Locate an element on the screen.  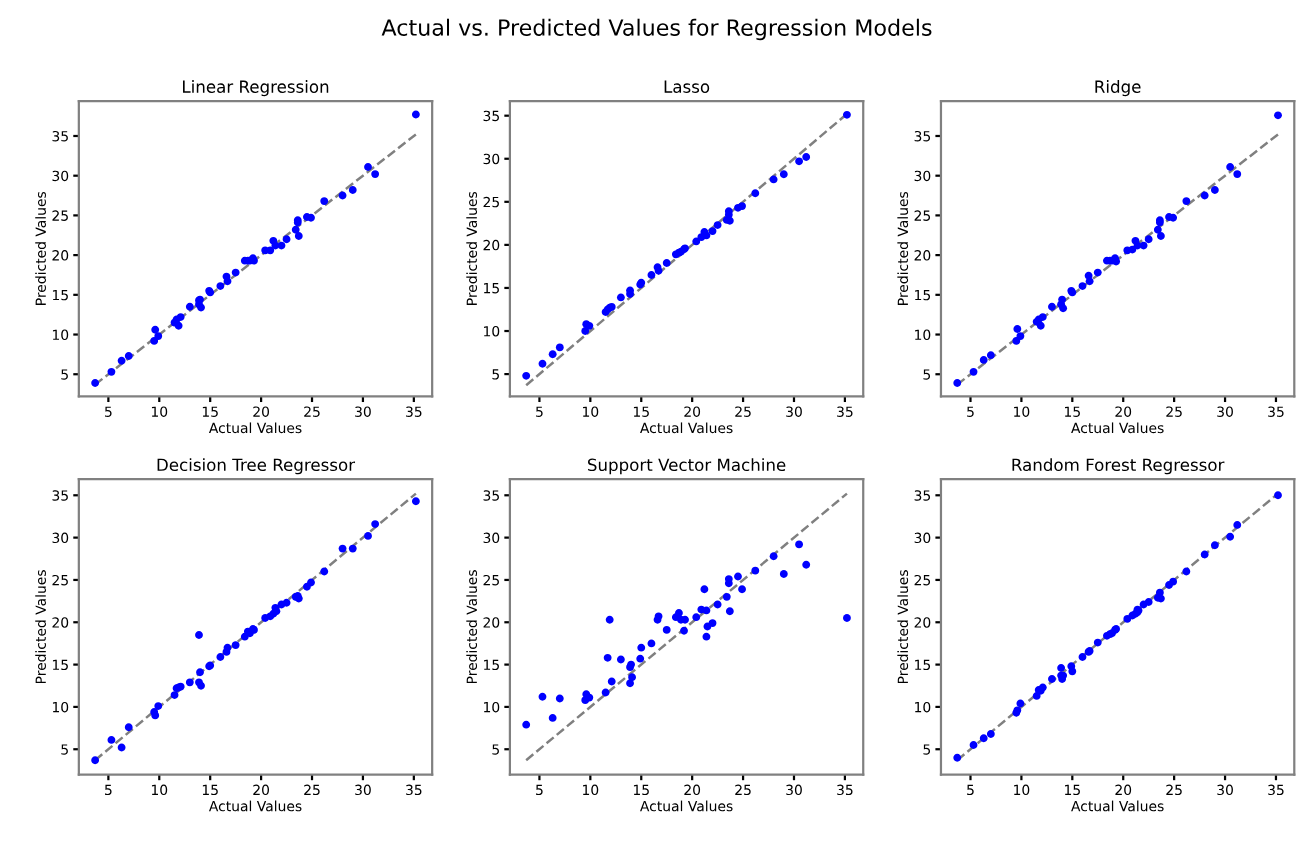
chart-title: Support Vector Machine is located at coordinates (686, 466).